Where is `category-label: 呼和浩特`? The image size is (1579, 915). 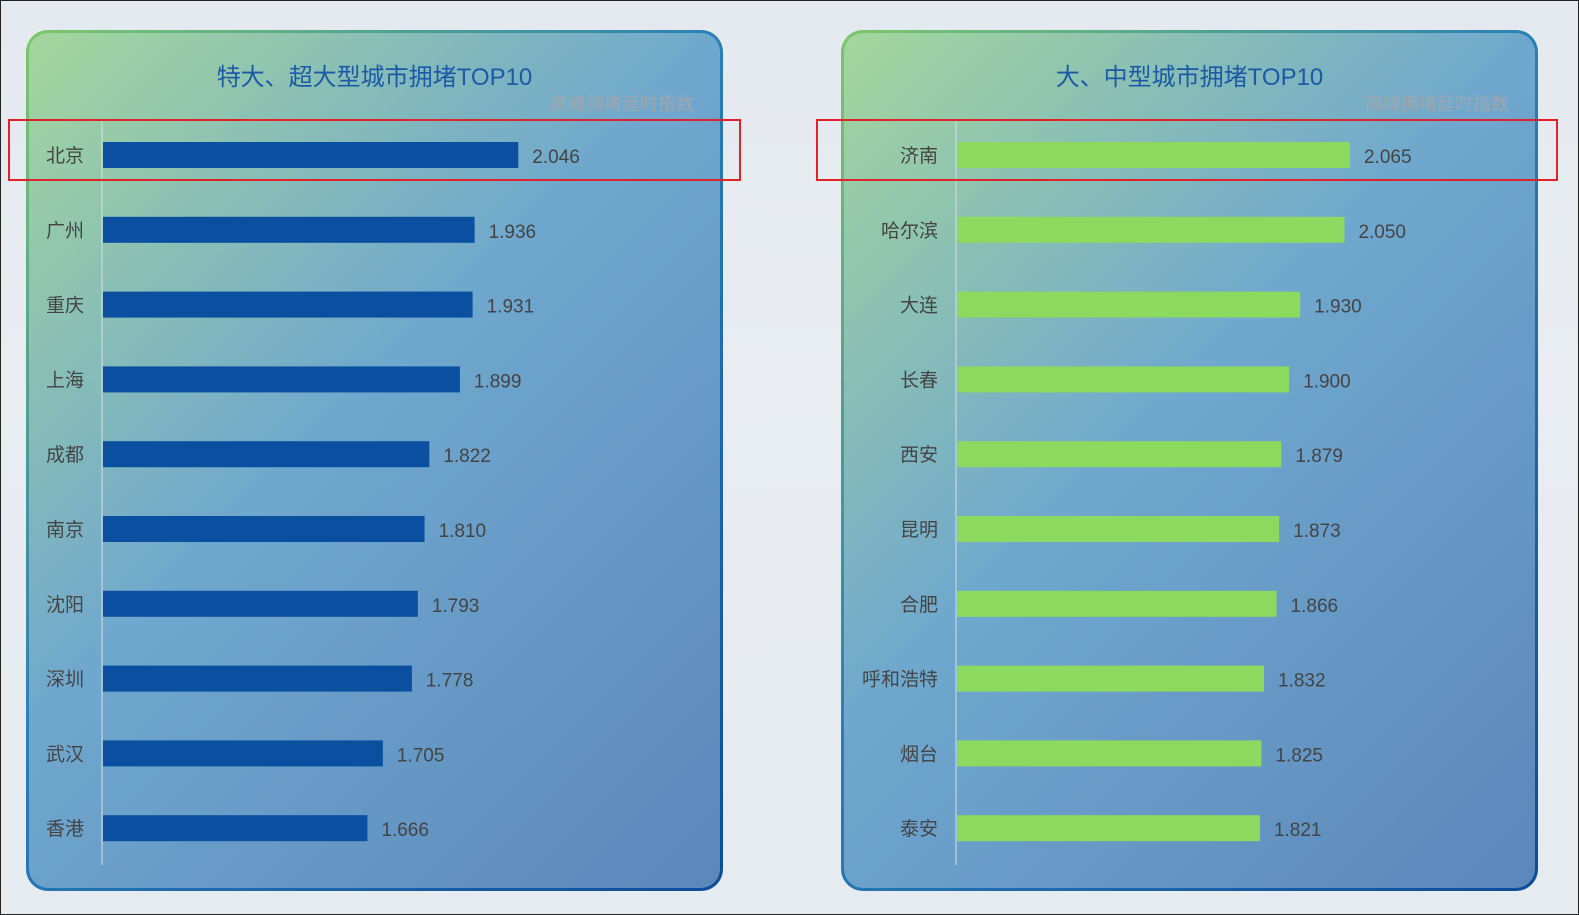
category-label: 呼和浩特 is located at coordinates (900, 680).